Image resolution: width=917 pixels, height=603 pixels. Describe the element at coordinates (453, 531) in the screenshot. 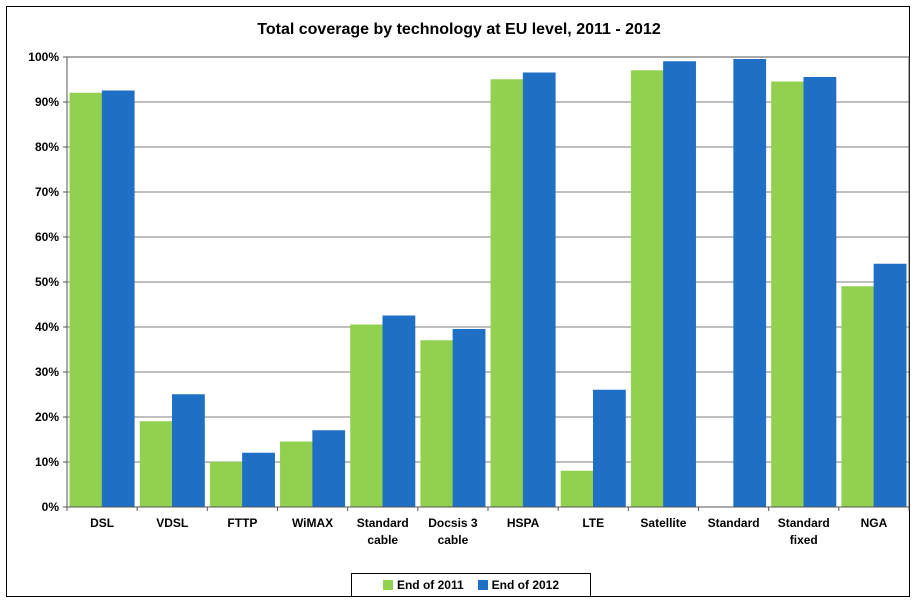

I see `x-category-label: Docsis 3 cable` at that location.